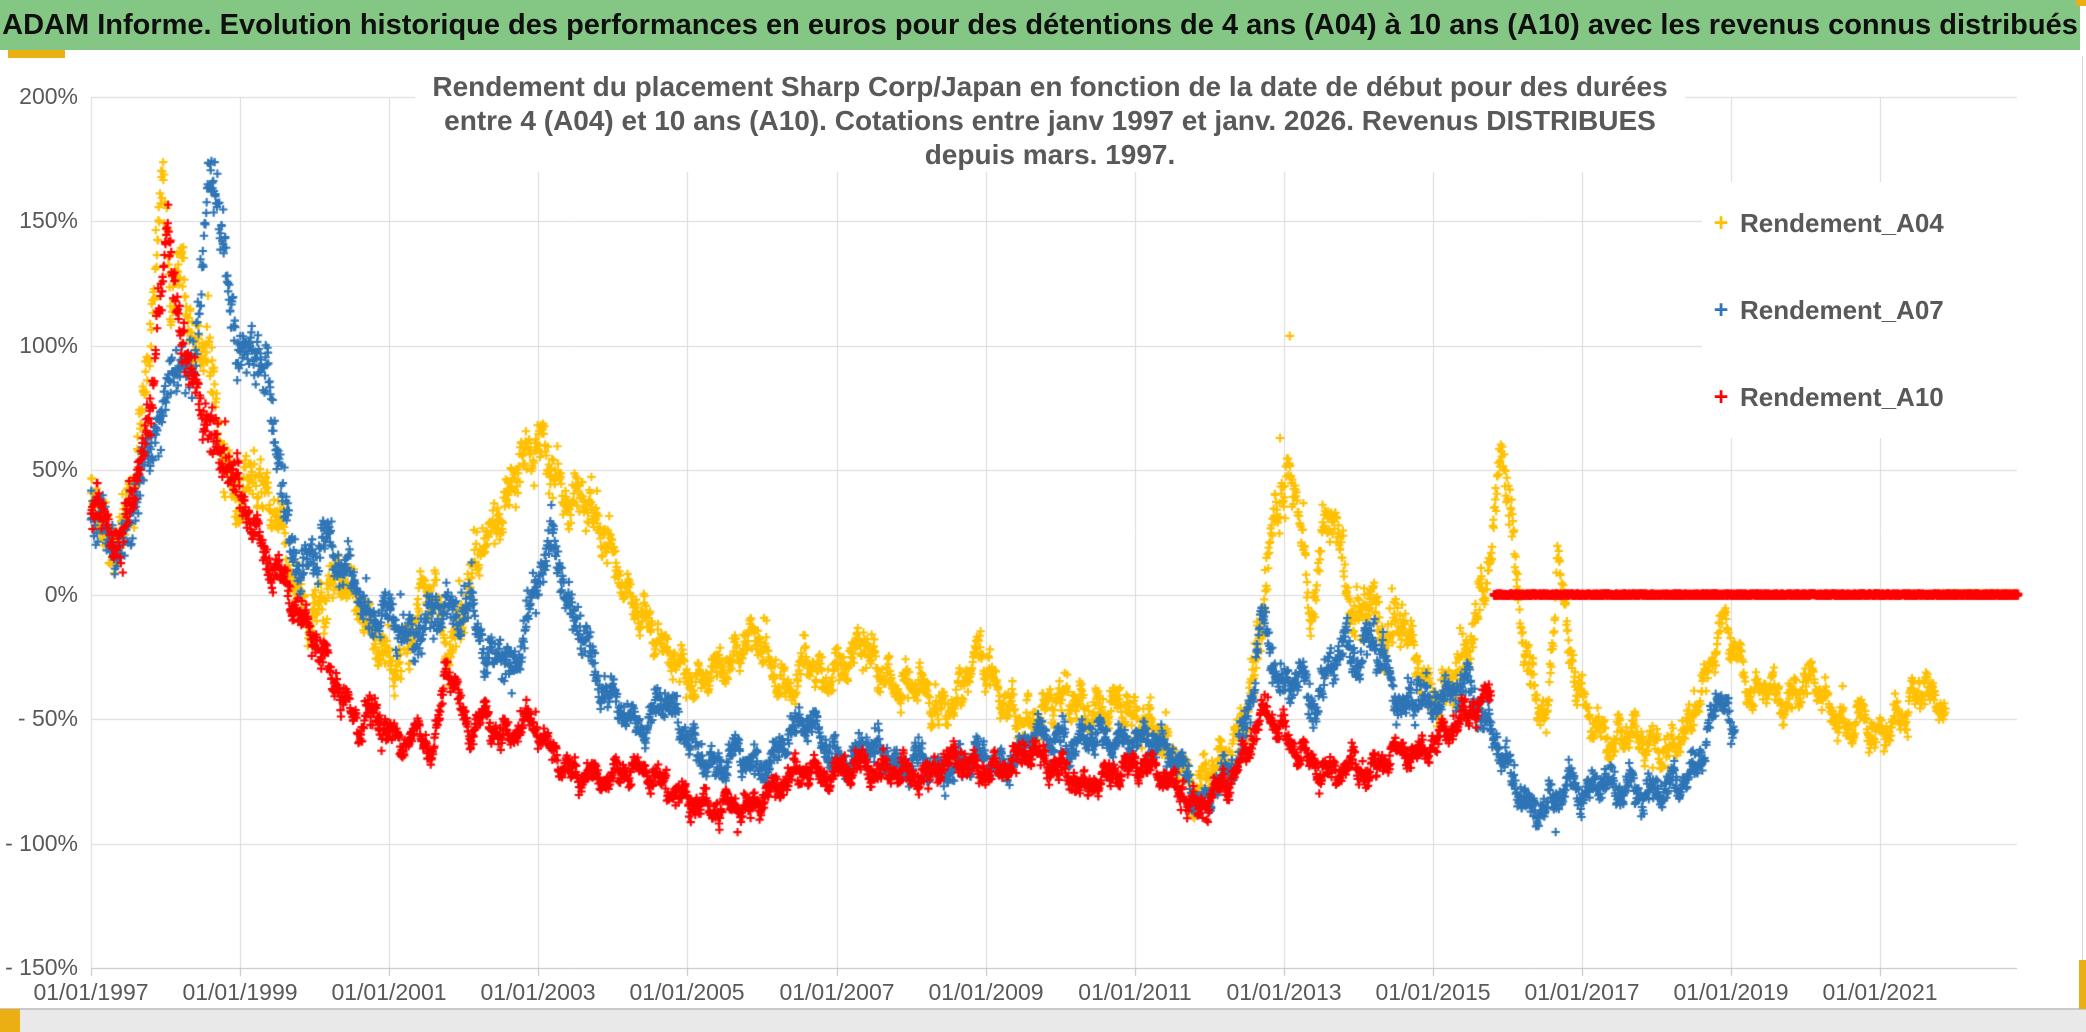 The height and width of the screenshot is (1032, 2086). Describe the element at coordinates (48, 220) in the screenshot. I see `y-axis-label: 150%` at that location.